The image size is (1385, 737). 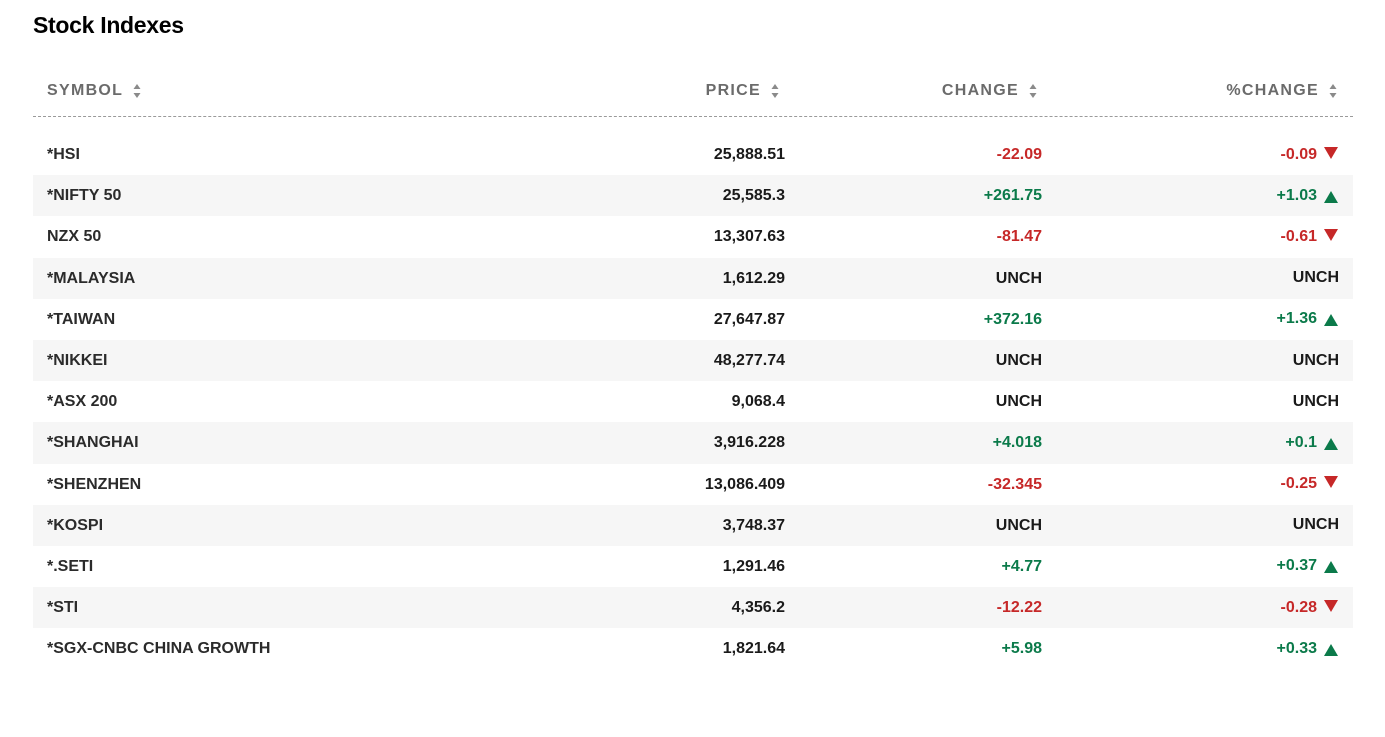 I want to click on pct-change-cell: -0.61, so click(x=1310, y=236).